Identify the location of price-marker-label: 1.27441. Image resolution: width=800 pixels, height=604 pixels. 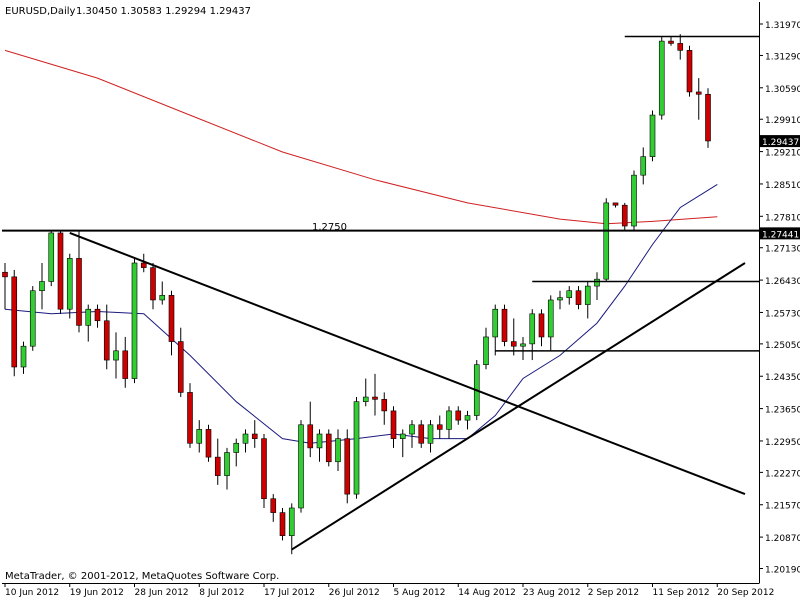
(780, 235).